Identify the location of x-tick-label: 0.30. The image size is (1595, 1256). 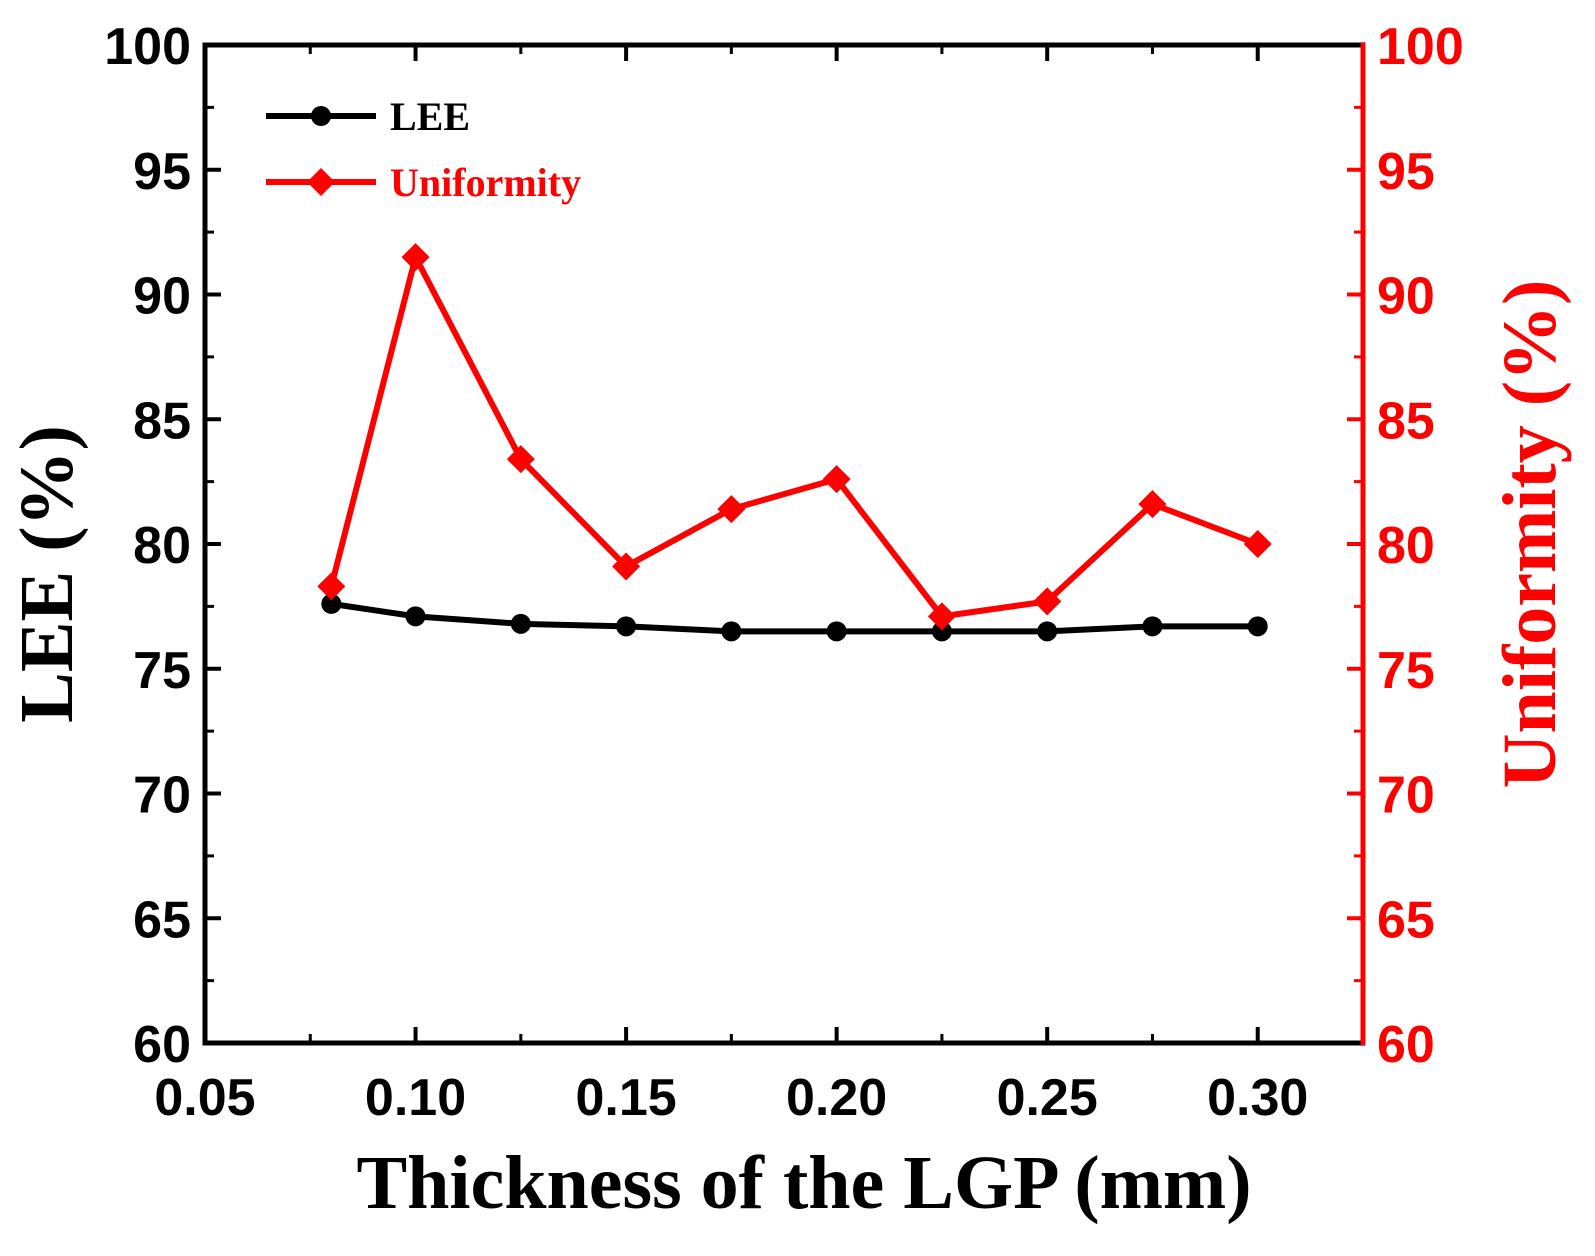
(1257, 1098).